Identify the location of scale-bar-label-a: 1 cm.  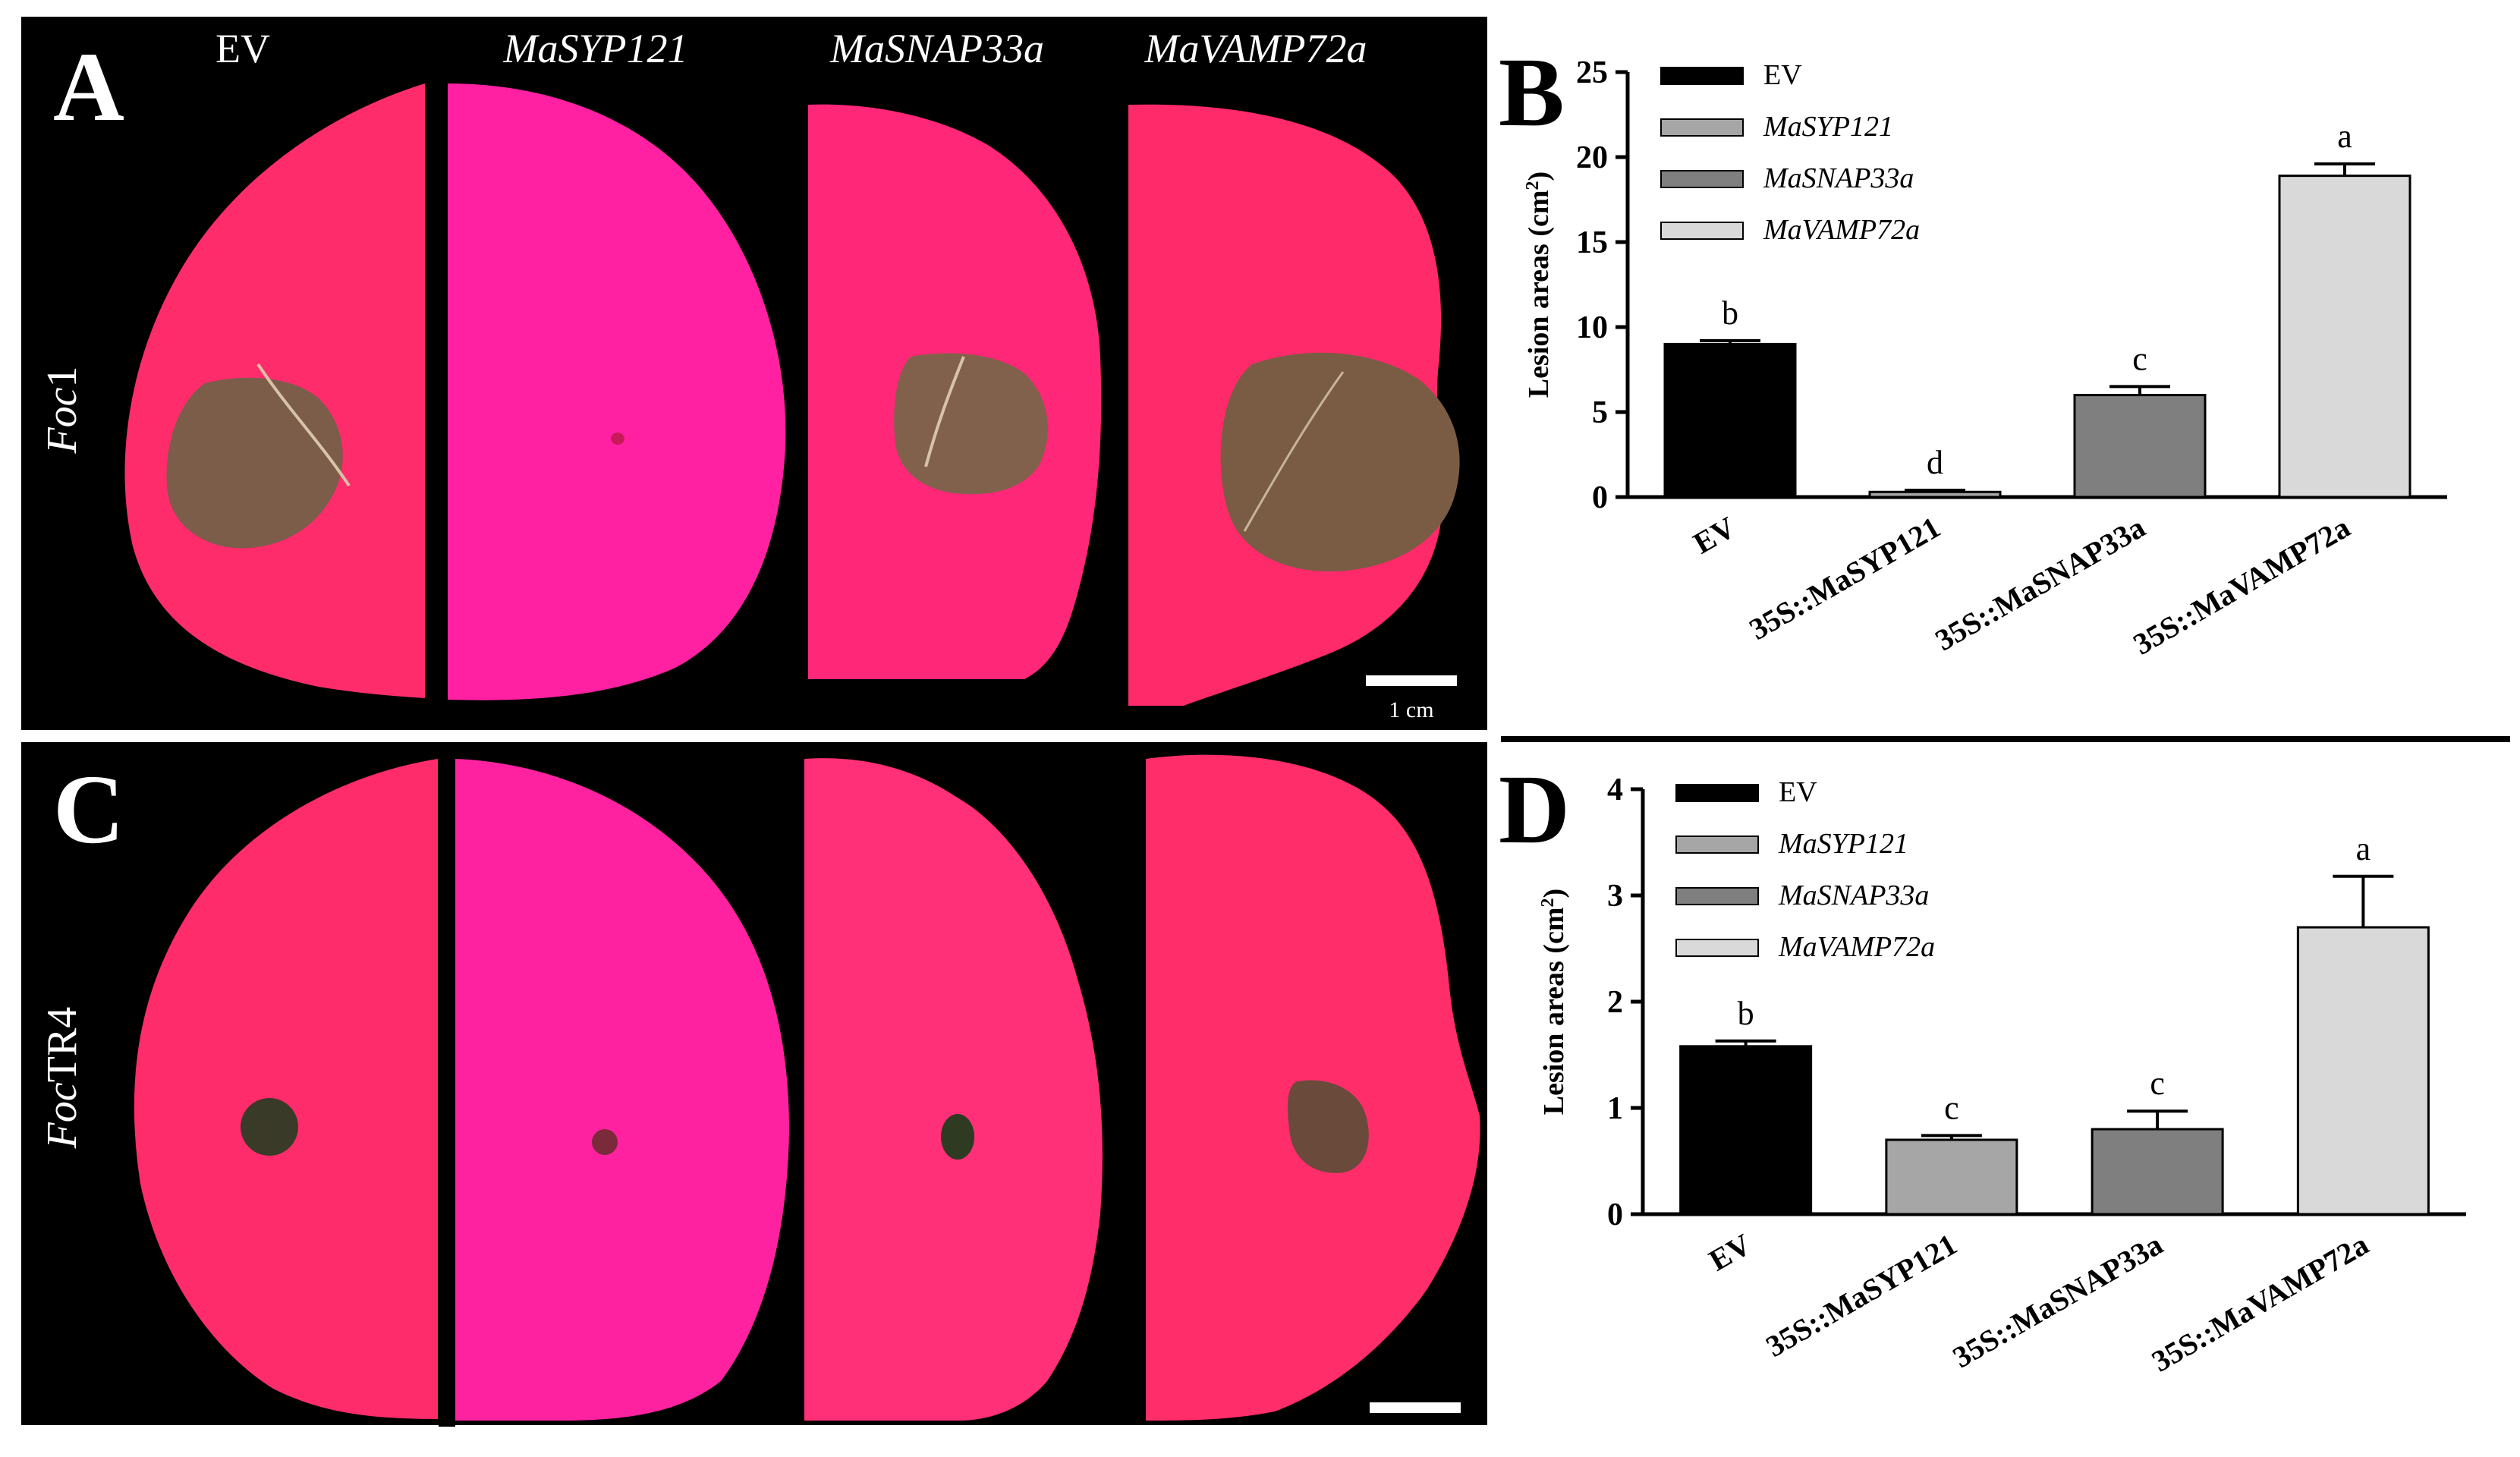
(1411, 710).